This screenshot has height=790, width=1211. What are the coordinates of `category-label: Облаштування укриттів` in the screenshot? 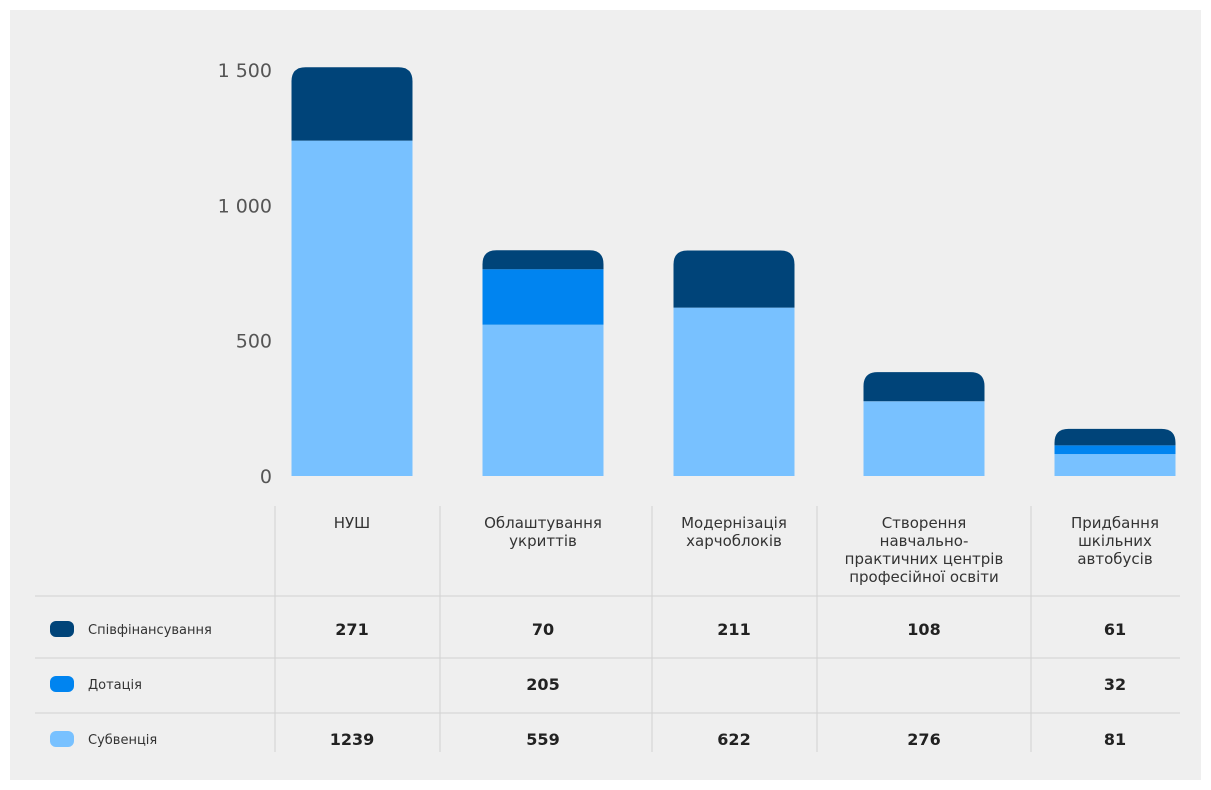 It's located at (543, 532).